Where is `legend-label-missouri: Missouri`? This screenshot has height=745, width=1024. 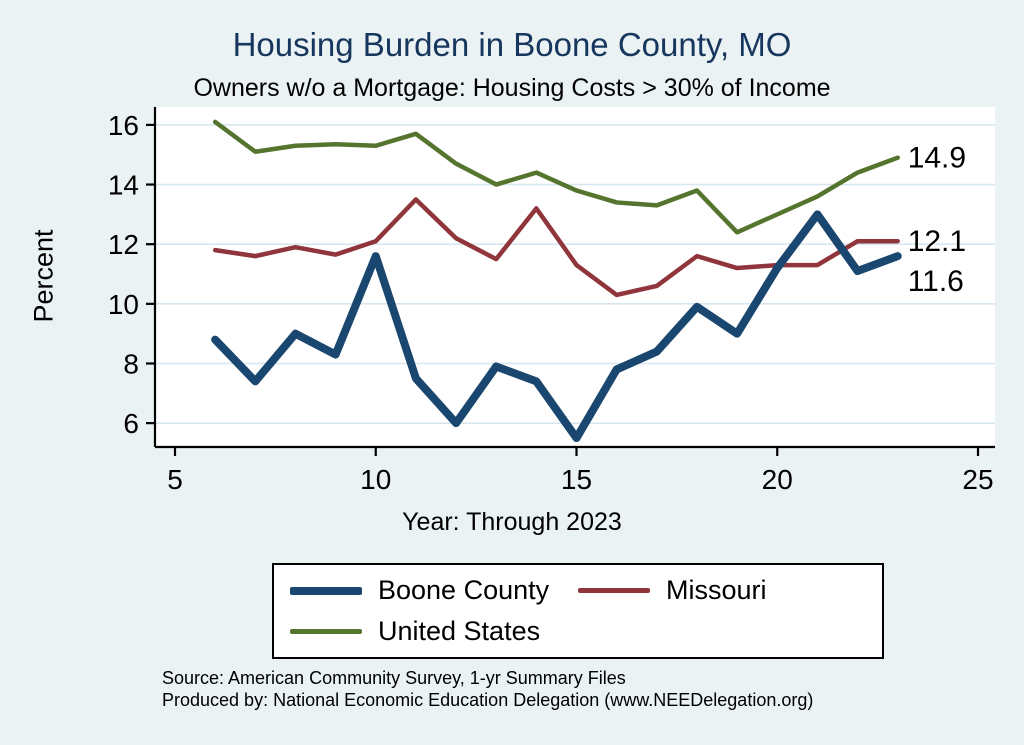
legend-label-missouri: Missouri is located at coordinates (716, 590).